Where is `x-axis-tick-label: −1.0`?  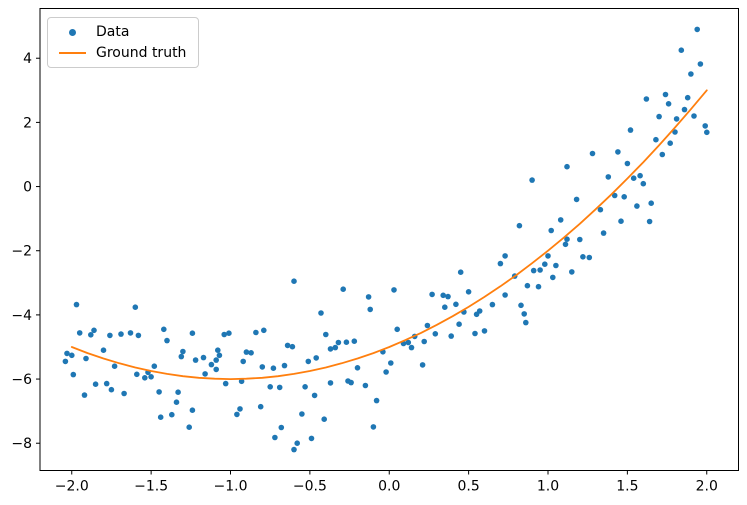 x-axis-tick-label: −1.0 is located at coordinates (231, 487).